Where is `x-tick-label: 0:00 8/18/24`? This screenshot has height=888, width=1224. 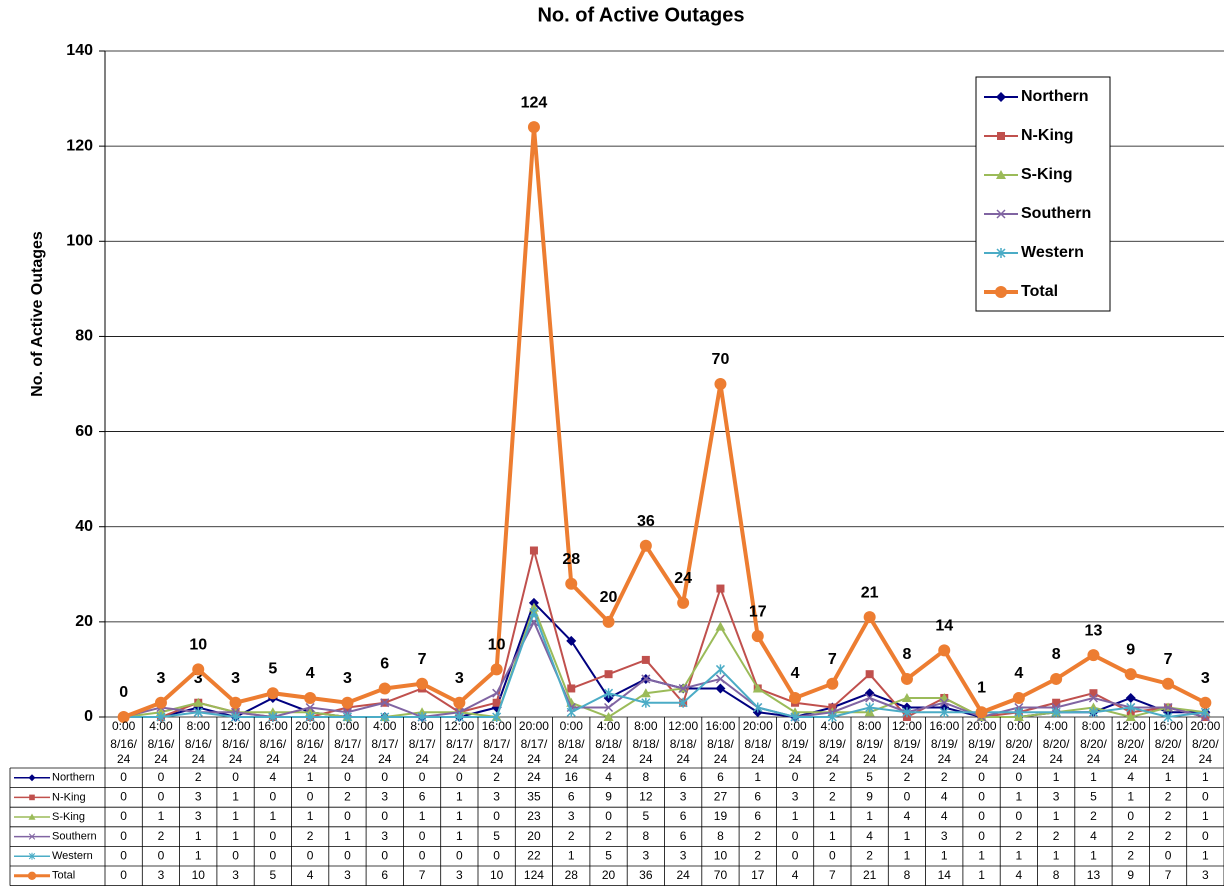
x-tick-label: 0:00 8/18/24 is located at coordinates (571, 742).